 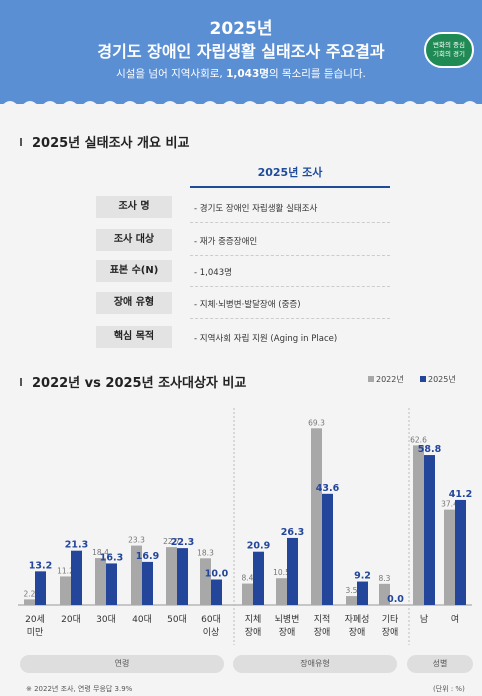 What do you see at coordinates (142, 619) in the screenshot?
I see `category-label: 40대` at bounding box center [142, 619].